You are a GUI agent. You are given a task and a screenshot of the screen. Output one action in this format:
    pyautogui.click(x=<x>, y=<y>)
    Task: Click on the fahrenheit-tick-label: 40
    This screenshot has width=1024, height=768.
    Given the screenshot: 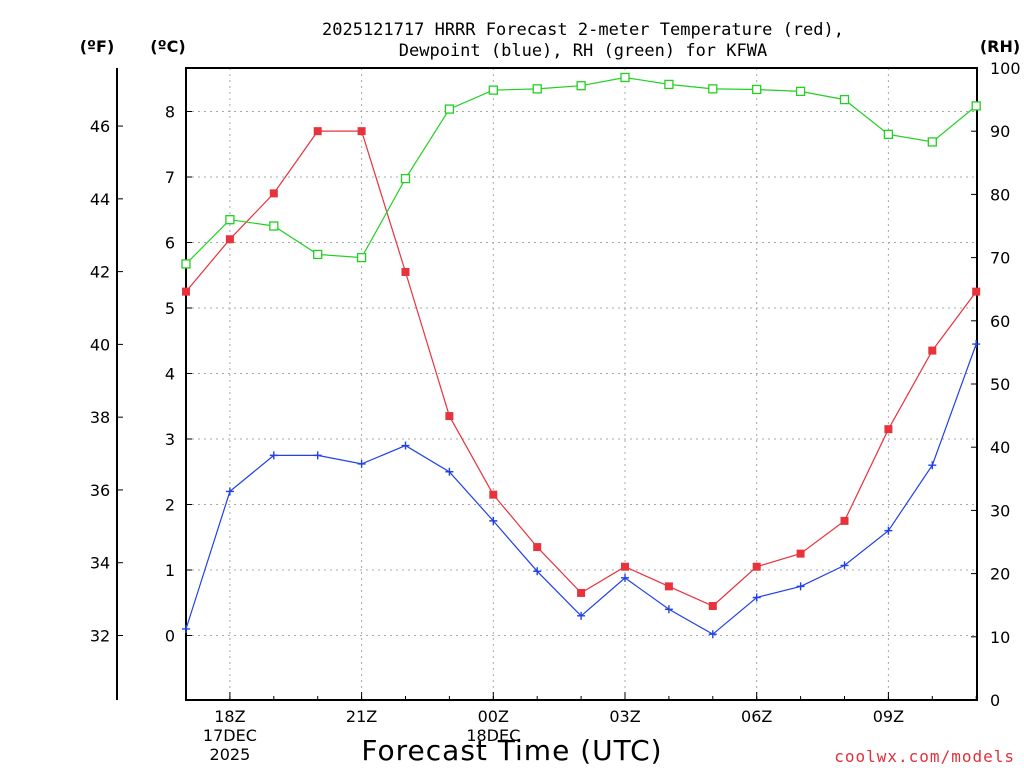 What is the action you would take?
    pyautogui.click(x=100, y=344)
    